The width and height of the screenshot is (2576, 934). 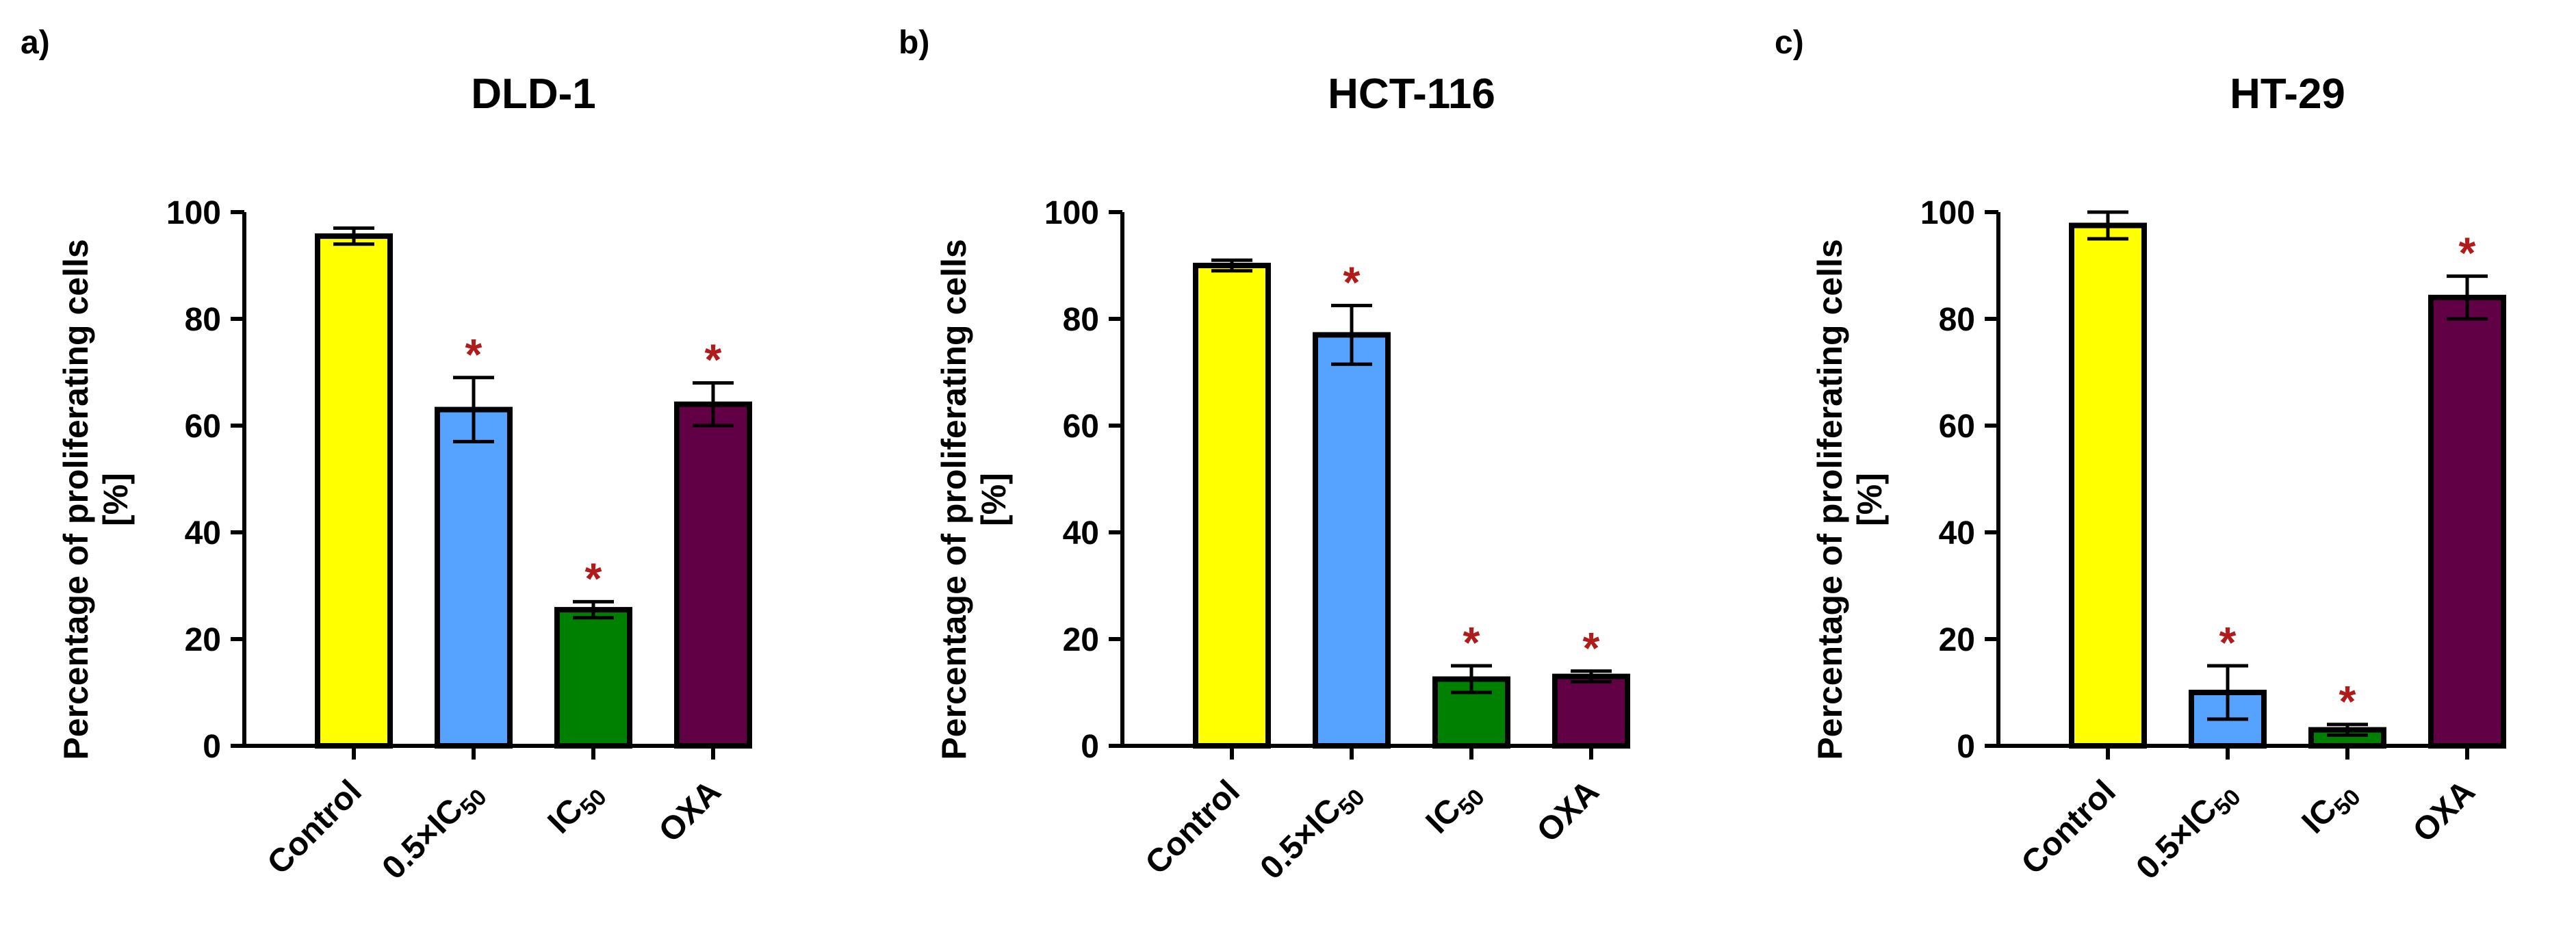 I want to click on chart-title: HCT-116, so click(x=1412, y=94).